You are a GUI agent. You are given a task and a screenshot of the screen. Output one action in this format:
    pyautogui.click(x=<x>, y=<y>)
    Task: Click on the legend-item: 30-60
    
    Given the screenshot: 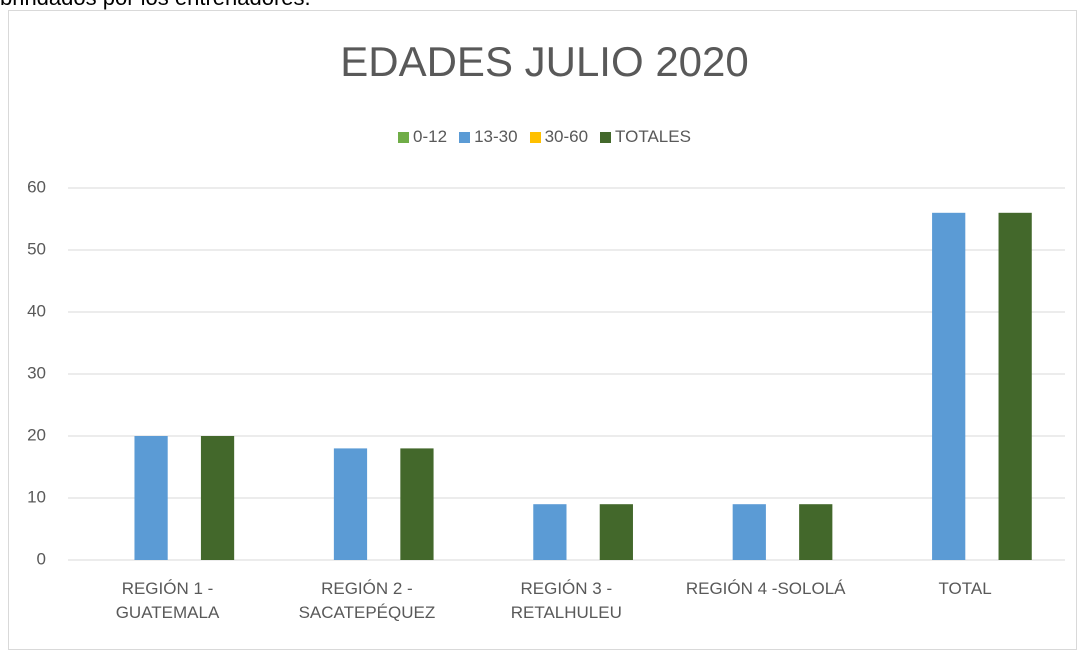 What is the action you would take?
    pyautogui.click(x=559, y=137)
    